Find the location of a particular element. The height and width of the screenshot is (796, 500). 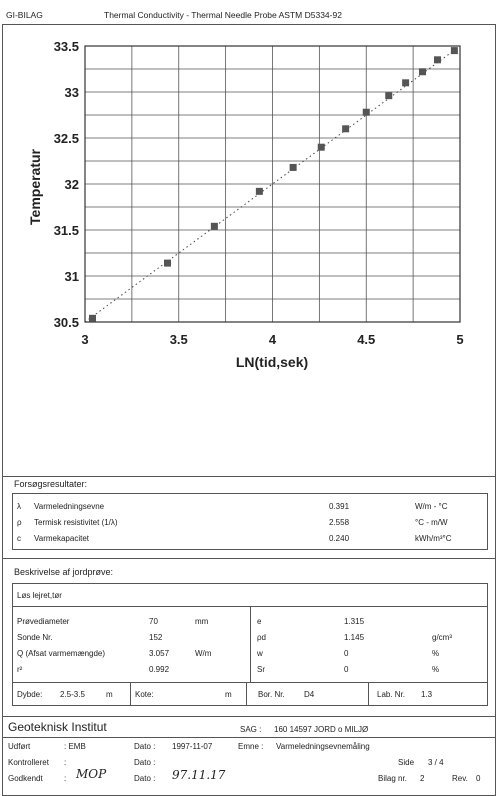

sample-heading: Beskrivelse af jordprøve: is located at coordinates (64, 572).